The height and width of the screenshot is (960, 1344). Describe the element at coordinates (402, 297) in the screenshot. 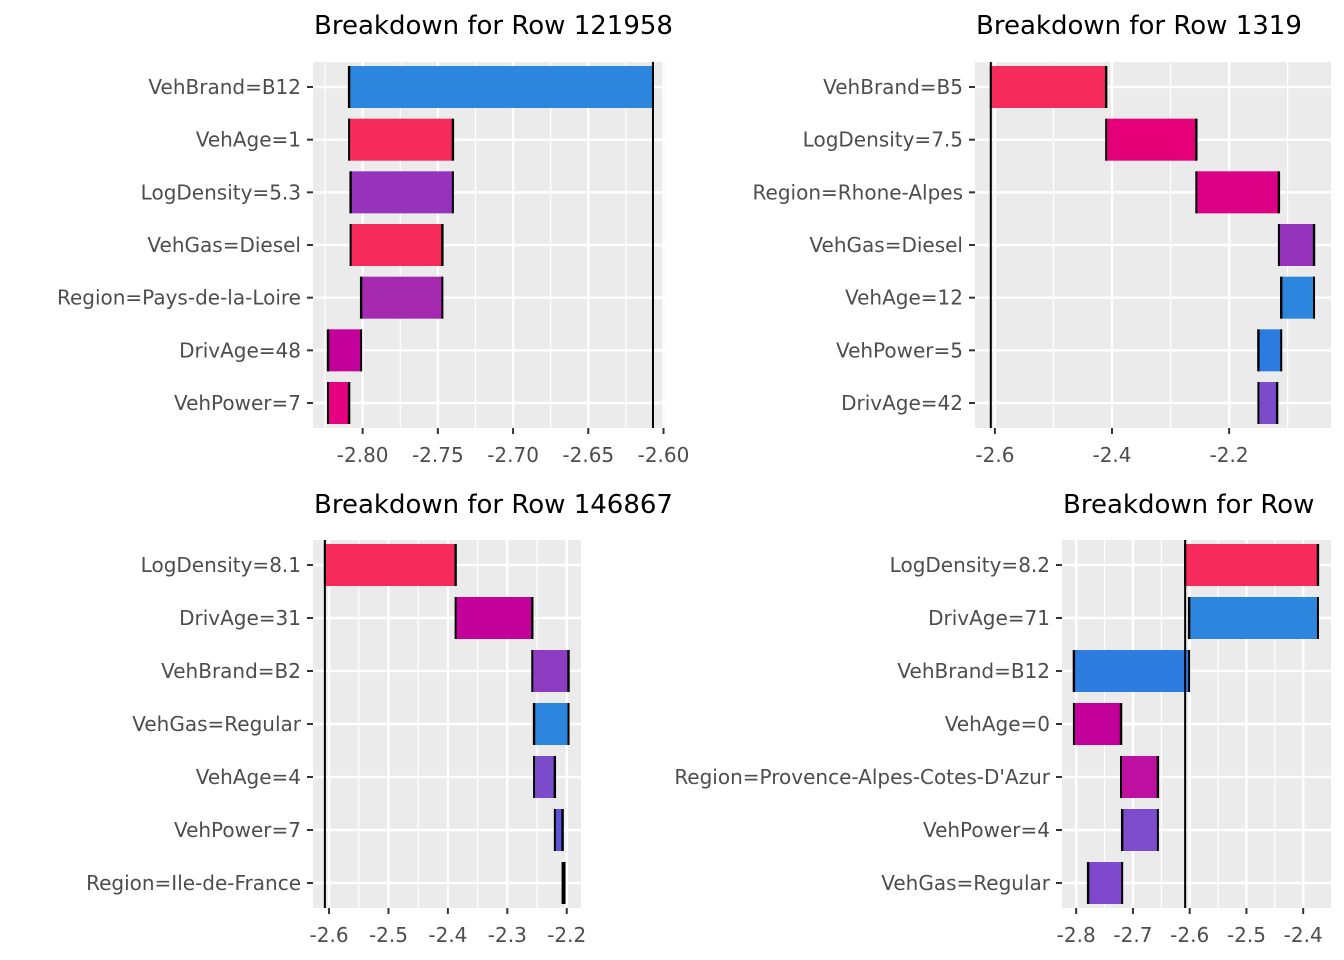

I see `bar-region-pays-de-la-loire` at that location.